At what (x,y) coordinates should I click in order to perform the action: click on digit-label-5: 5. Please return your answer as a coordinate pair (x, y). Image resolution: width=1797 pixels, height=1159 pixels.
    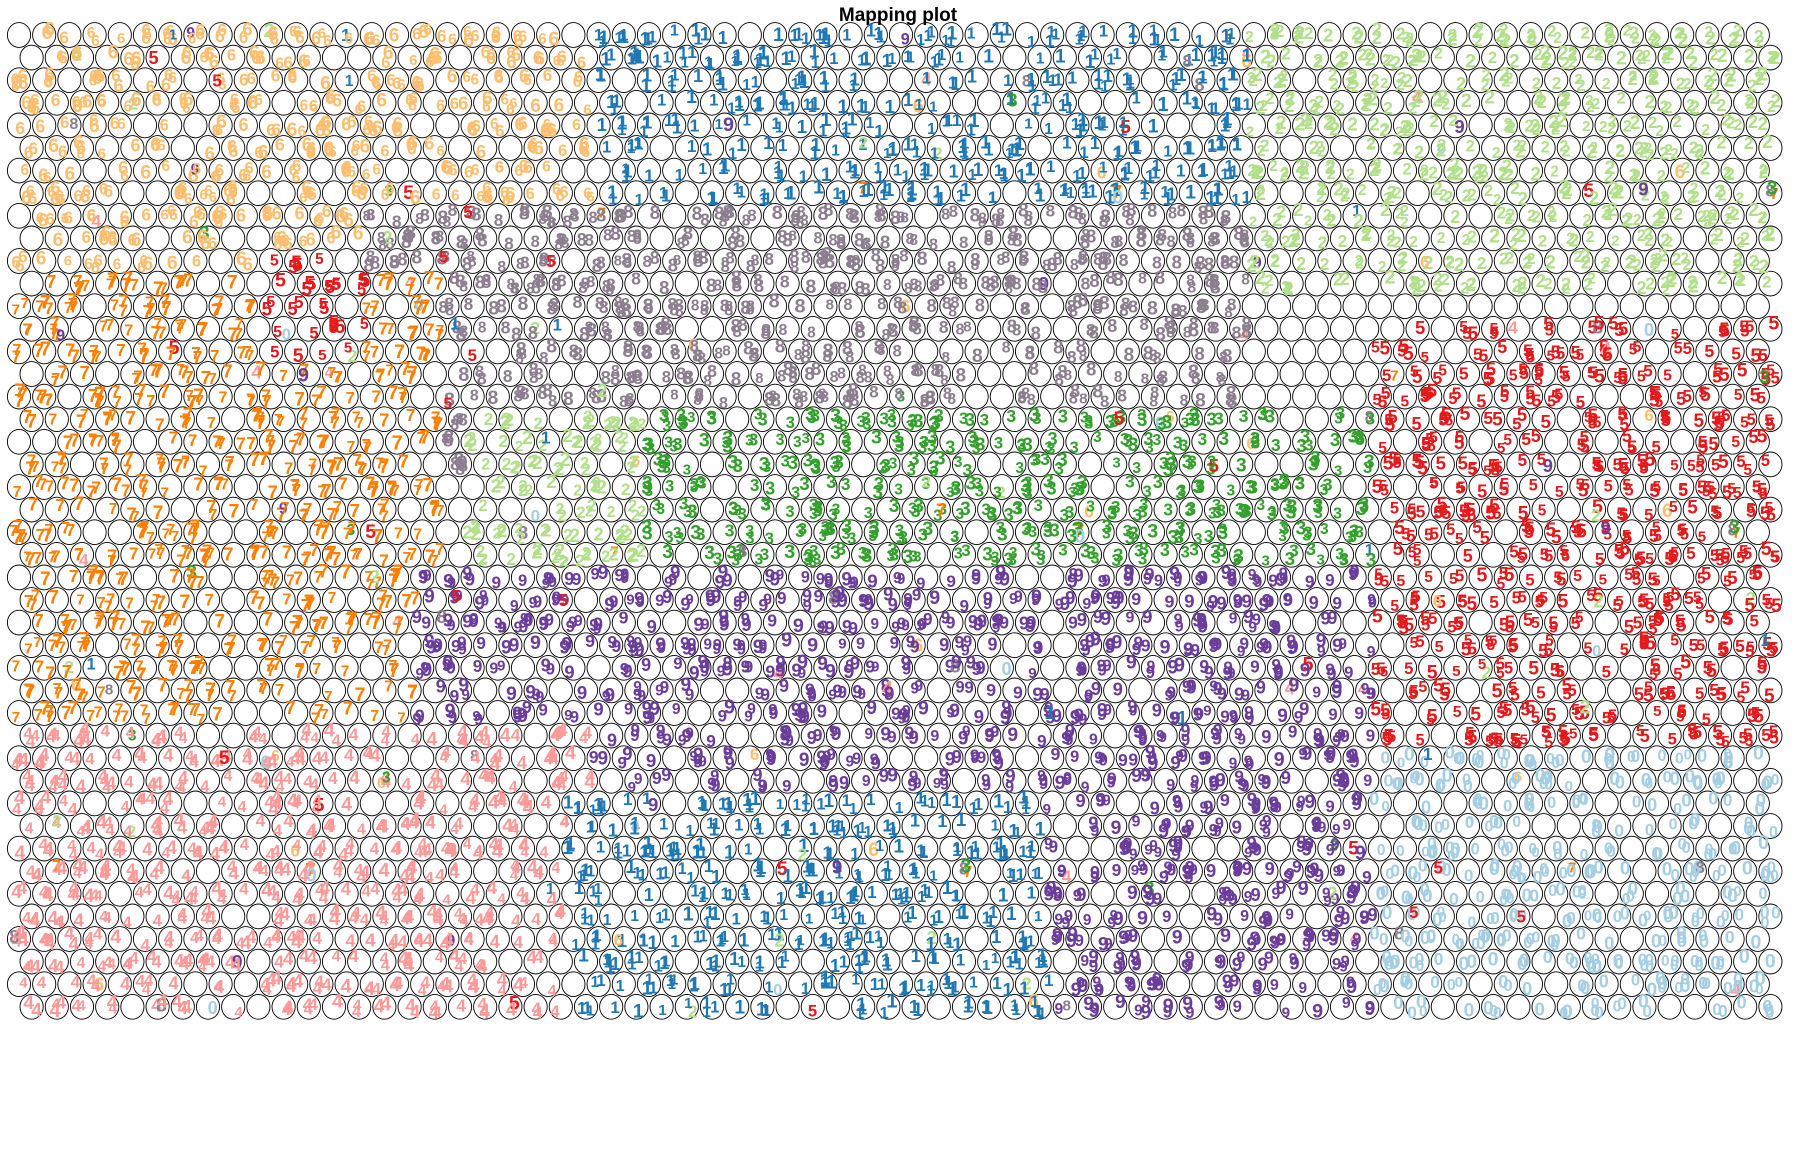
    Looking at the image, I should click on (468, 212).